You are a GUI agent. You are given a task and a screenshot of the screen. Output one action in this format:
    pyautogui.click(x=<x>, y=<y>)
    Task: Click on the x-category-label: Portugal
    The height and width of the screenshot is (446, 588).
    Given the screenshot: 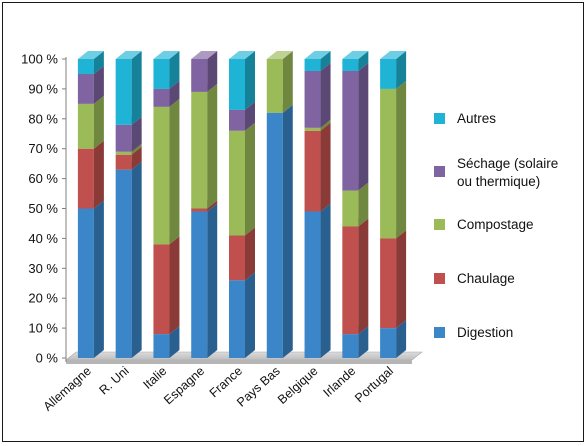 What is the action you would take?
    pyautogui.click(x=374, y=385)
    